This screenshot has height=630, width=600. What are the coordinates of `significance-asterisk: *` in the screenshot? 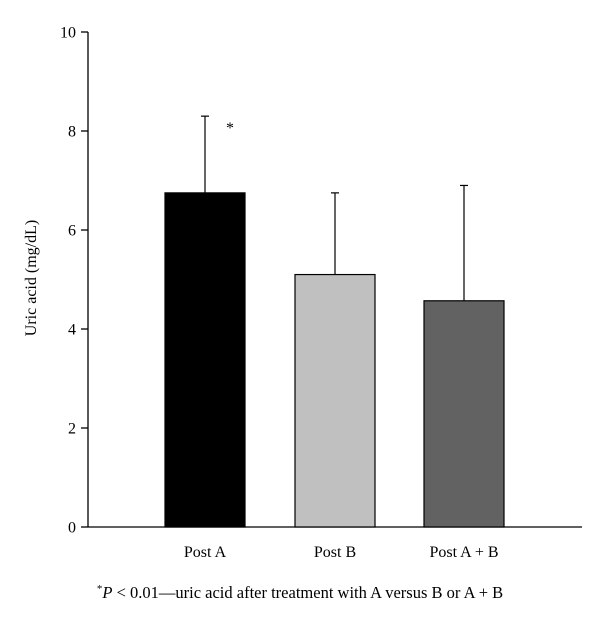 It's located at (230, 128).